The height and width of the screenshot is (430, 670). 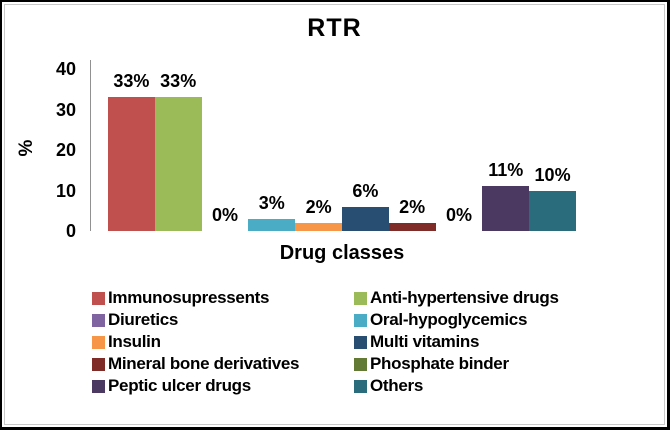 I want to click on bar-slot-phosphate-binder: 0%, so click(x=459, y=145).